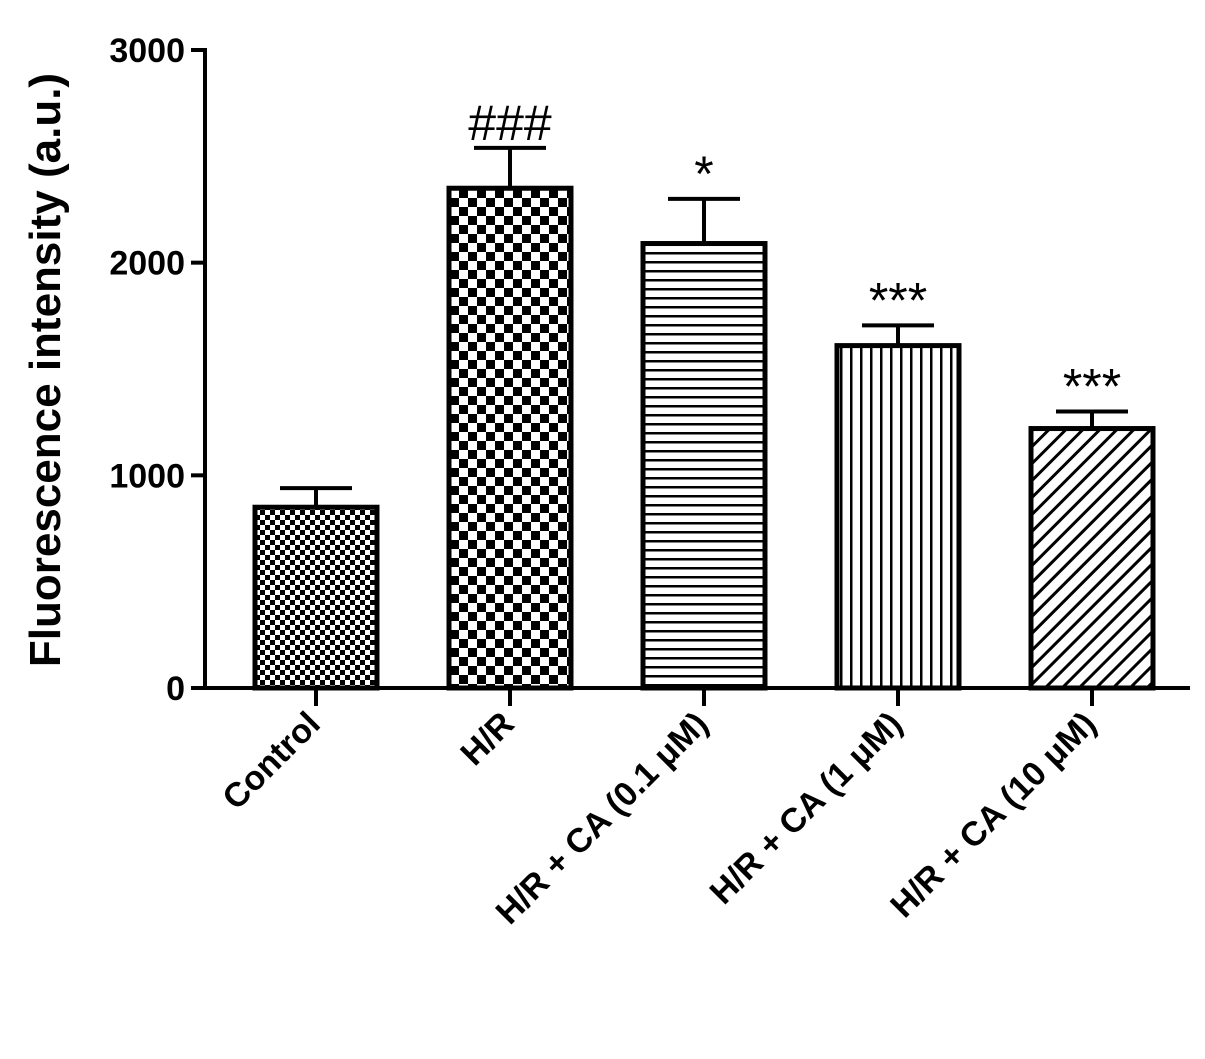 The image size is (1205, 1059). What do you see at coordinates (147, 476) in the screenshot?
I see `y-tick-label: 1000` at bounding box center [147, 476].